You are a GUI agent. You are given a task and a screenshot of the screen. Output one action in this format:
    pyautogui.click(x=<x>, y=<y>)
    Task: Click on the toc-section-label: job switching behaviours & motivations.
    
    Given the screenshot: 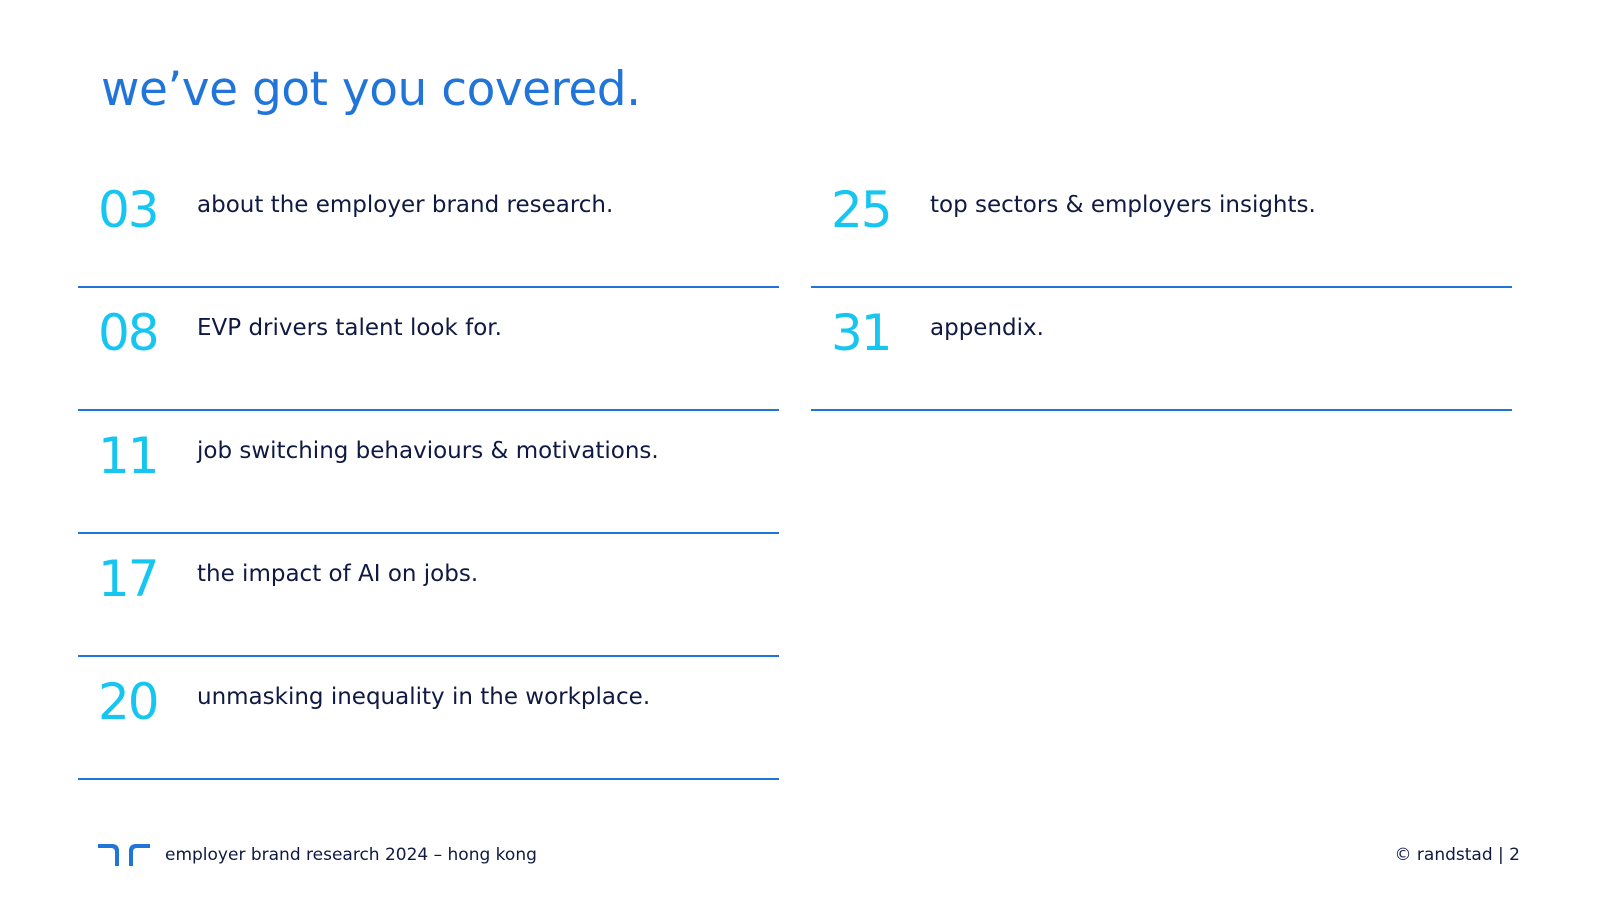 What is the action you would take?
    pyautogui.click(x=428, y=451)
    